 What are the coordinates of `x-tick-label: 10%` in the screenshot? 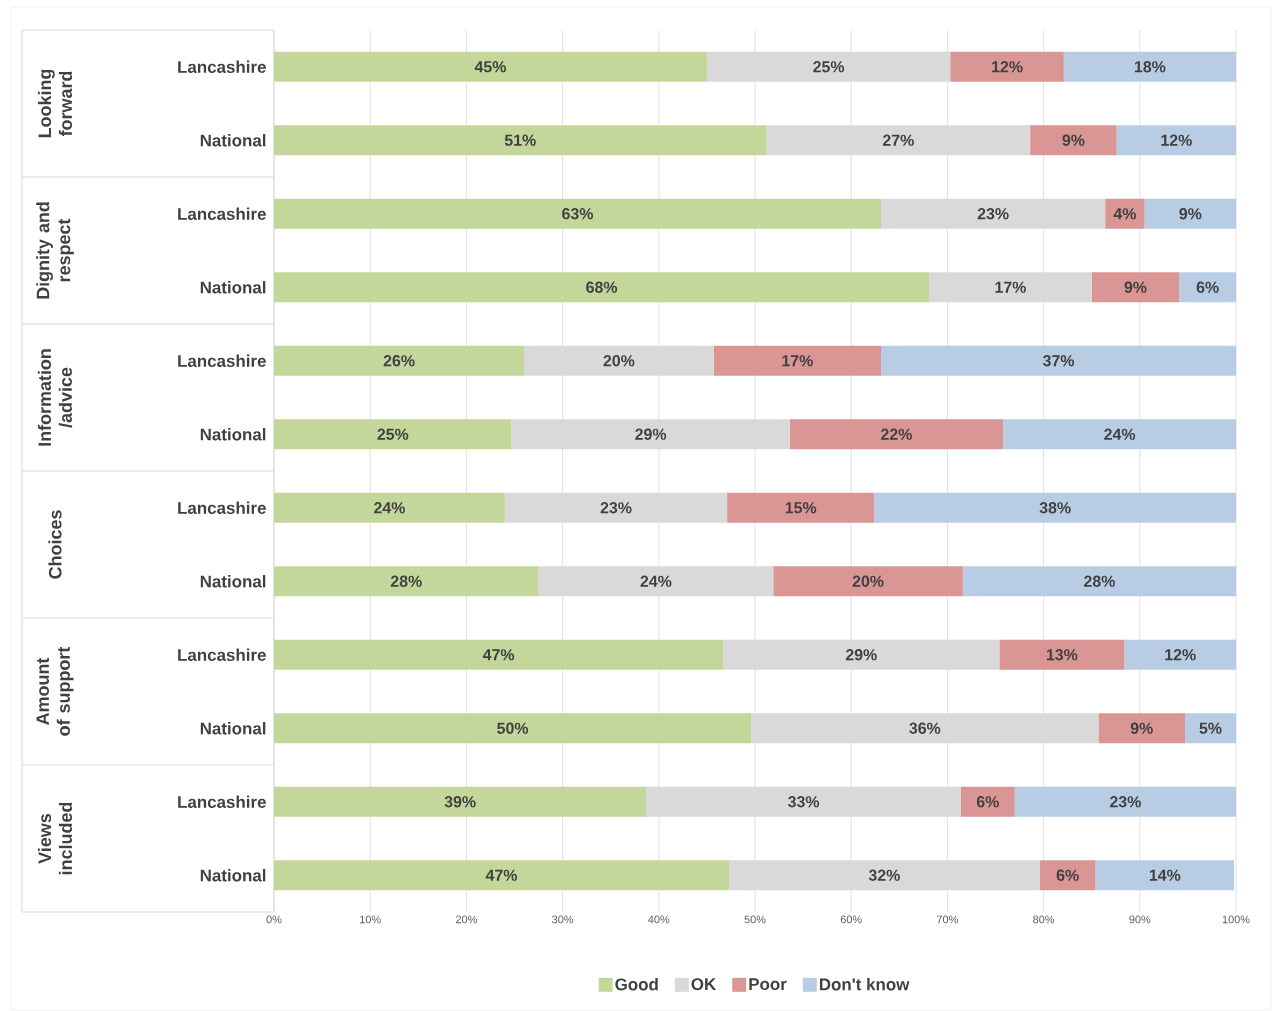 It's located at (370, 919).